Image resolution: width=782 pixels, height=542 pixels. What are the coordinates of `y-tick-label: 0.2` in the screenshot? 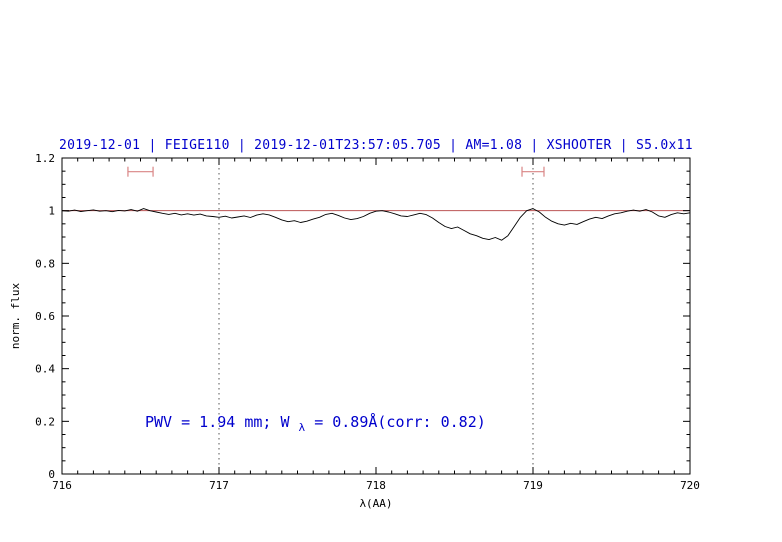 It's located at (45, 421).